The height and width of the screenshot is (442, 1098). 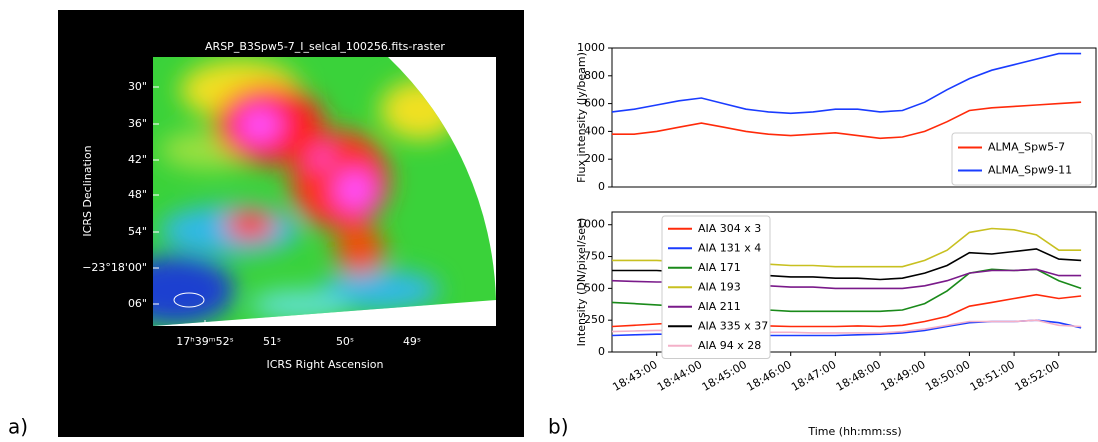 I want to click on x-tick-label: 18:52:00, so click(x=1036, y=376).